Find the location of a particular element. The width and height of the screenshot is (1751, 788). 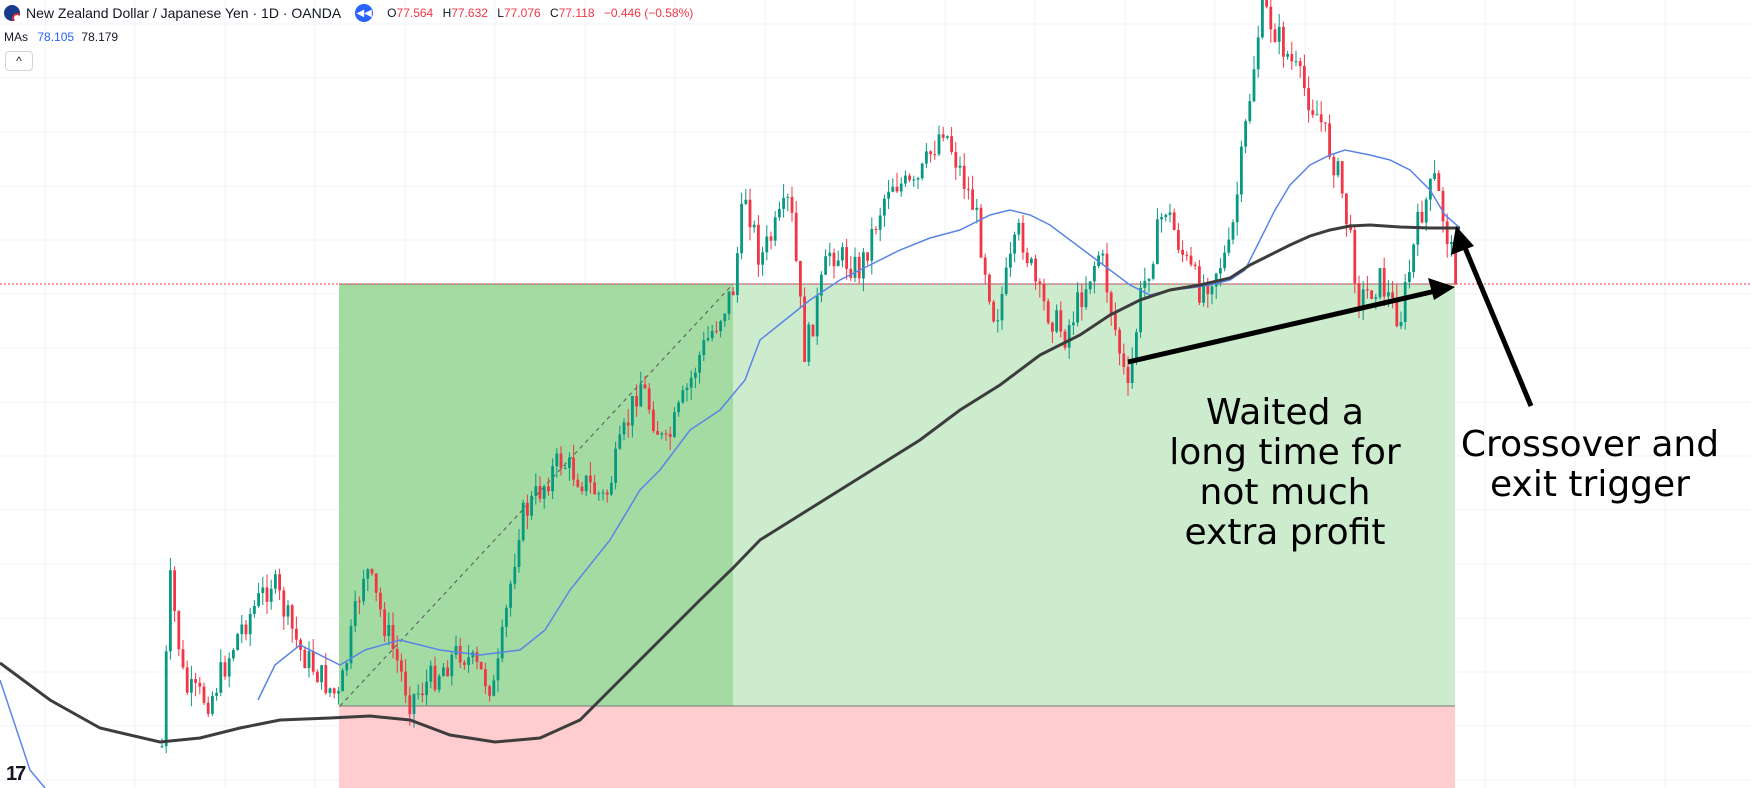

rewind-icon: ◀◀ is located at coordinates (364, 13).